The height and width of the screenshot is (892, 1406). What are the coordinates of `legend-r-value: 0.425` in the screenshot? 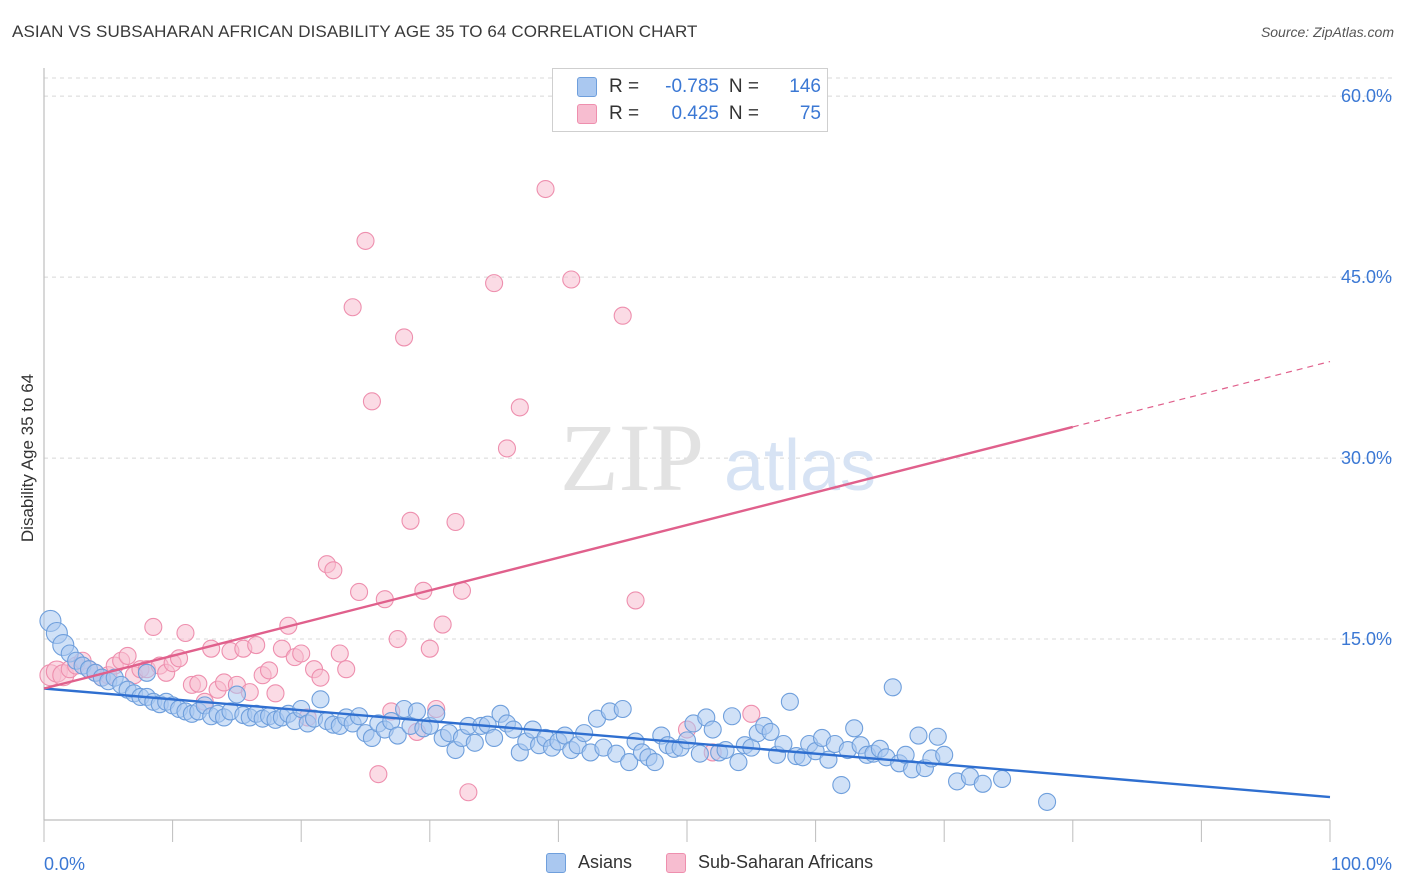 It's located at (695, 113).